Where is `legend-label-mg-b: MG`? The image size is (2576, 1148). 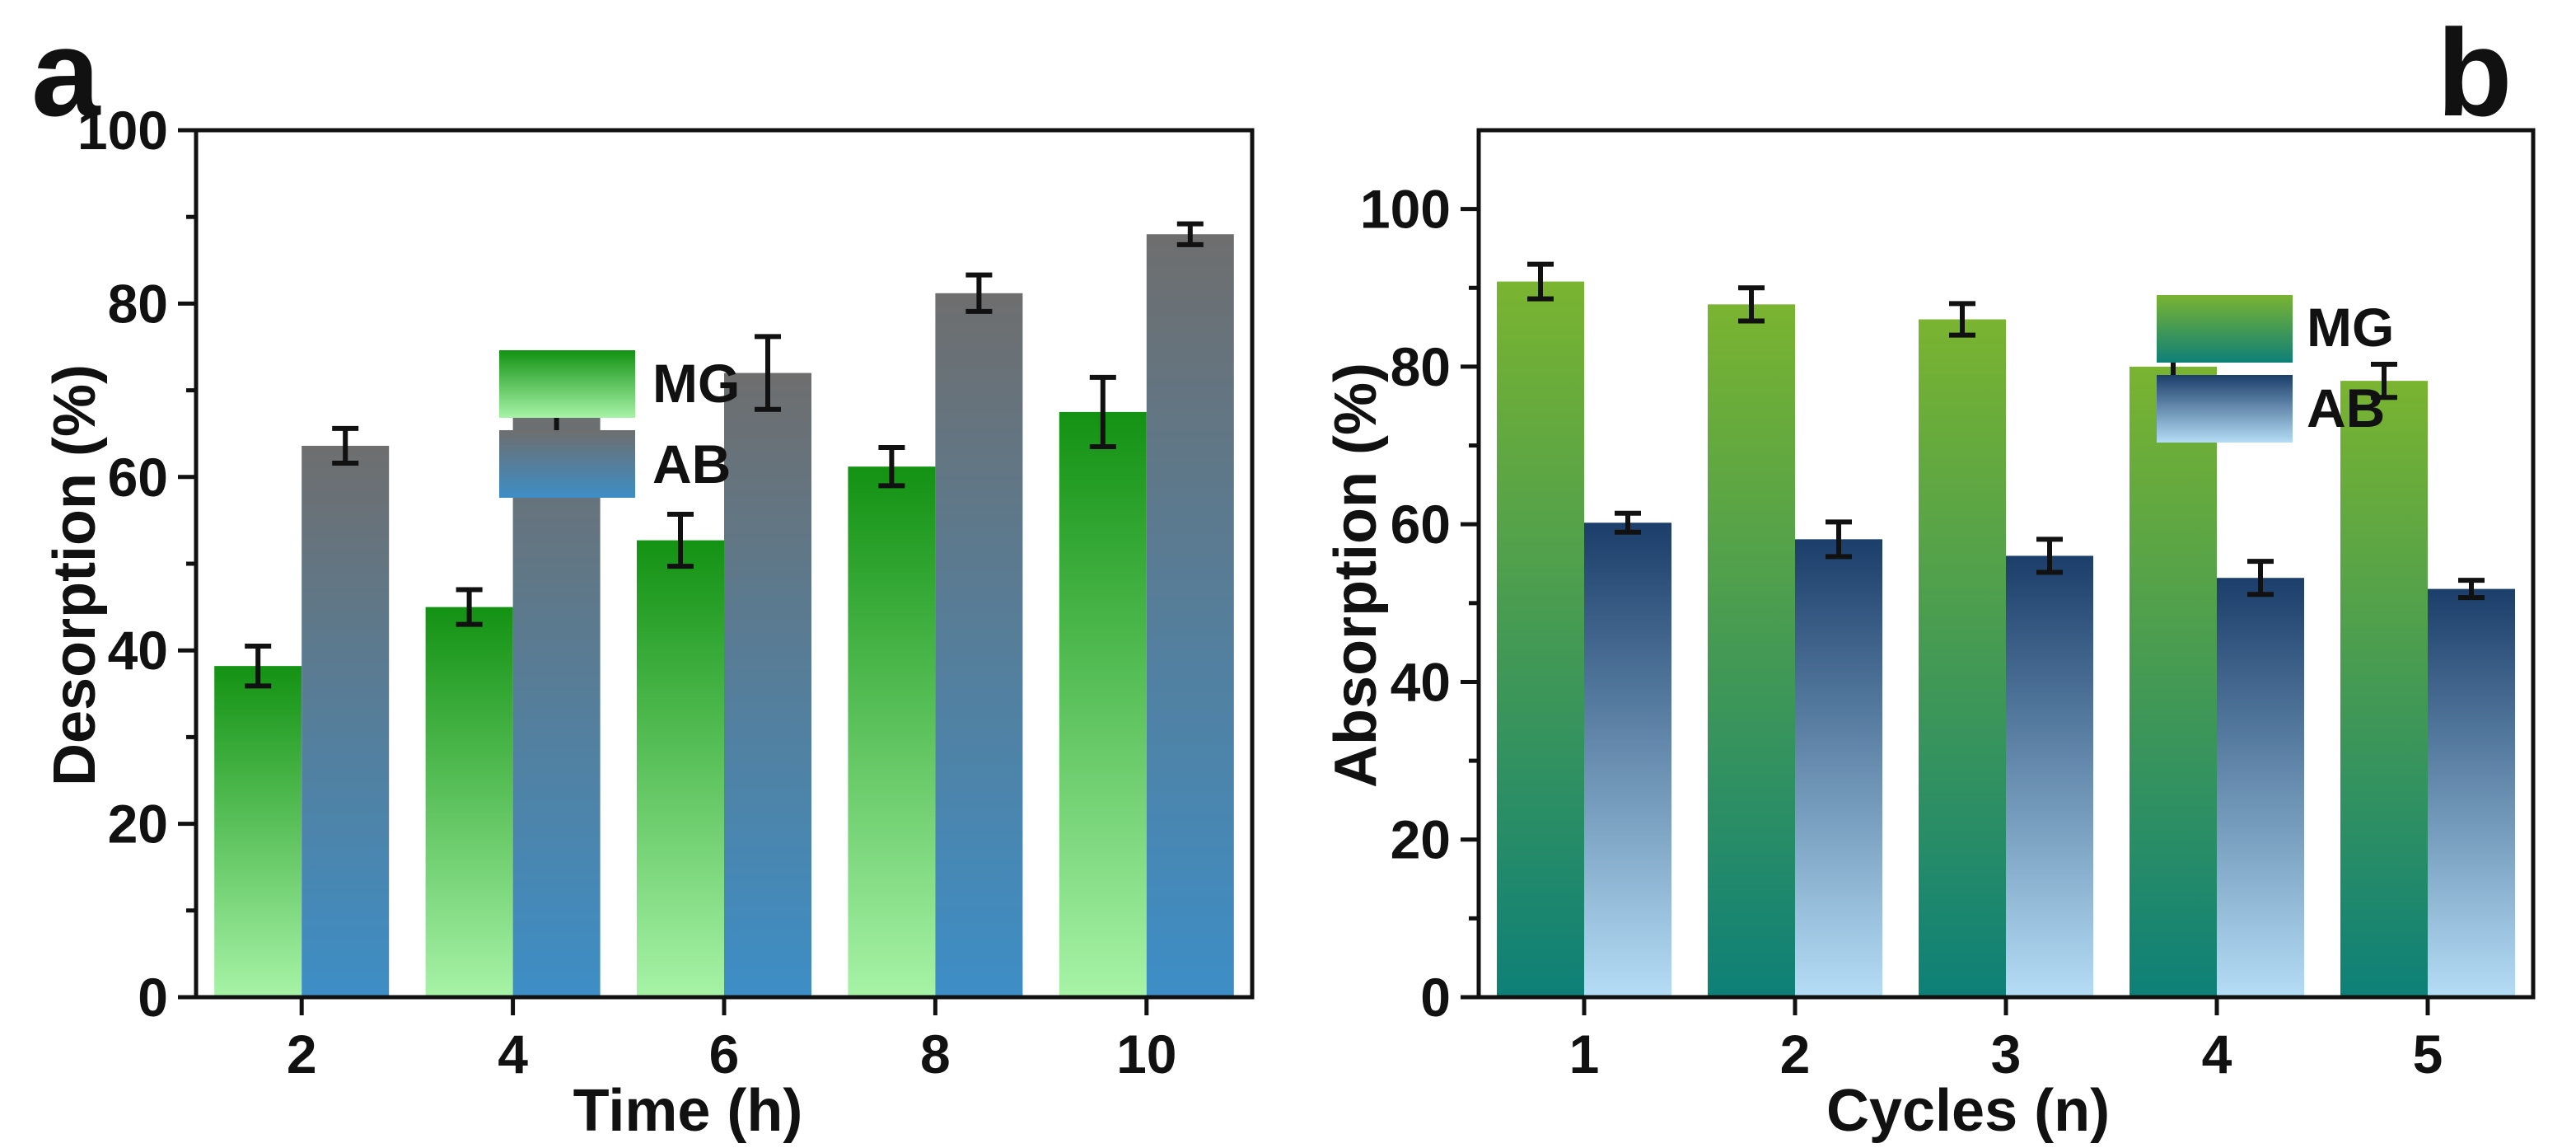 legend-label-mg-b: MG is located at coordinates (2350, 327).